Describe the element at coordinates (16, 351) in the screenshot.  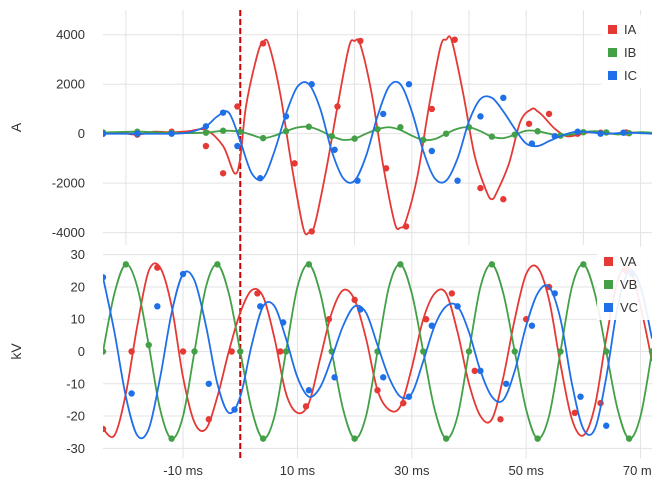
I see `y-axis-title: kV` at that location.